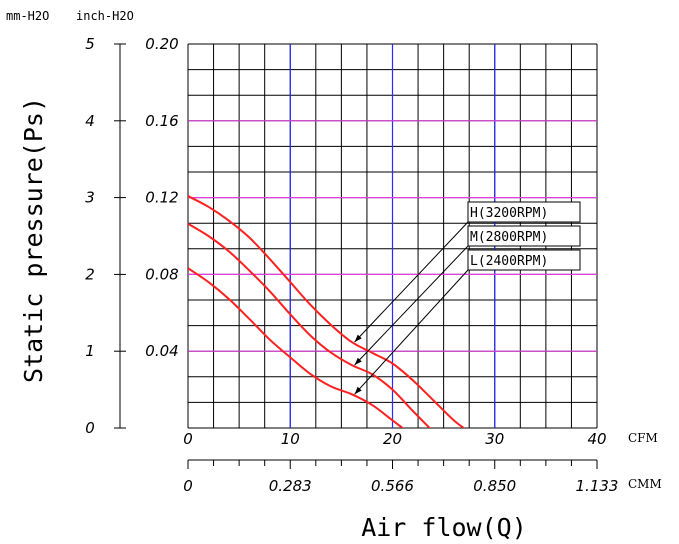 The width and height of the screenshot is (679, 544). I want to click on x2-tick-label: 0, so click(188, 486).